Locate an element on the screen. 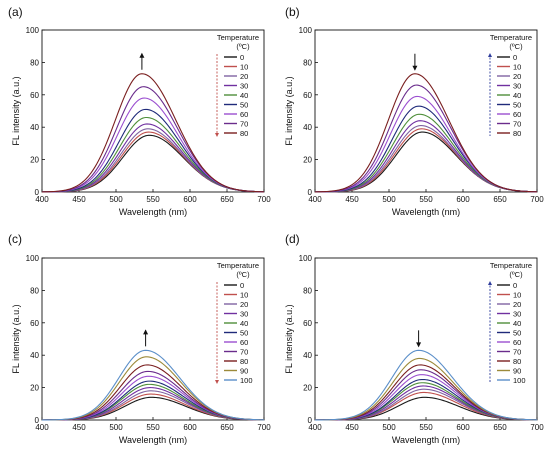 The height and width of the screenshot is (460, 550). legend-entry: 100 is located at coordinates (519, 380).